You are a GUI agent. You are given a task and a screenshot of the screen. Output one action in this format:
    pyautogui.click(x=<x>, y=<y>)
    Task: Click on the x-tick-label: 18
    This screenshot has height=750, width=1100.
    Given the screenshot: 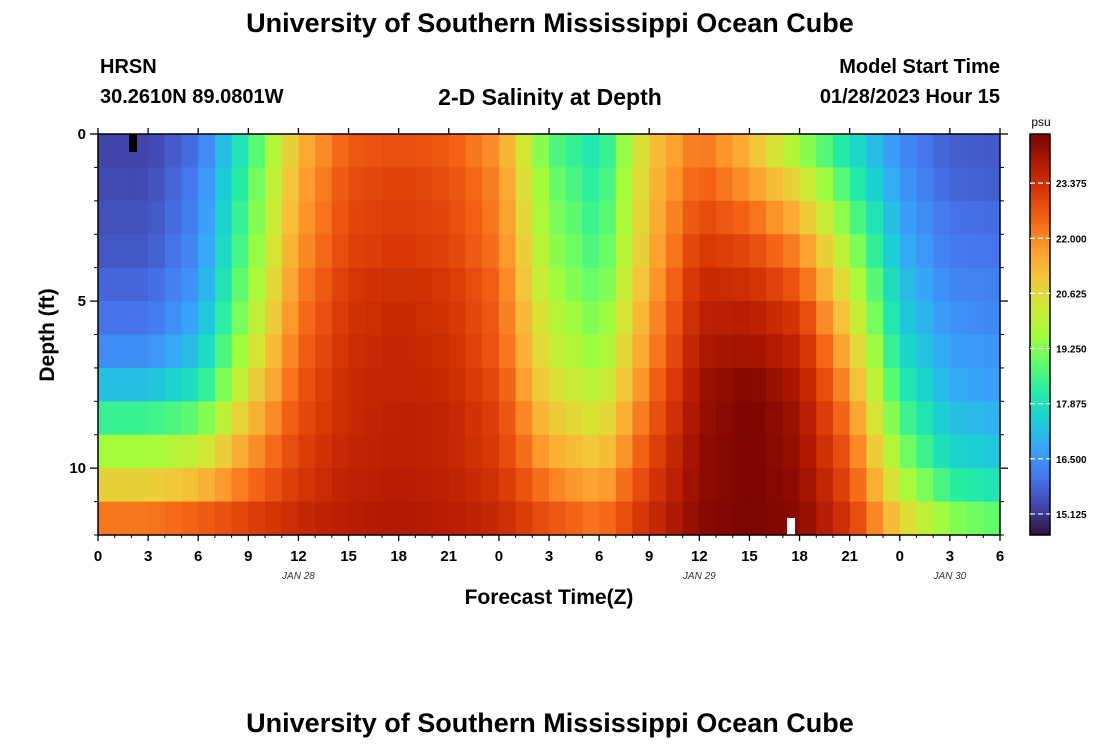 What is the action you would take?
    pyautogui.click(x=398, y=556)
    